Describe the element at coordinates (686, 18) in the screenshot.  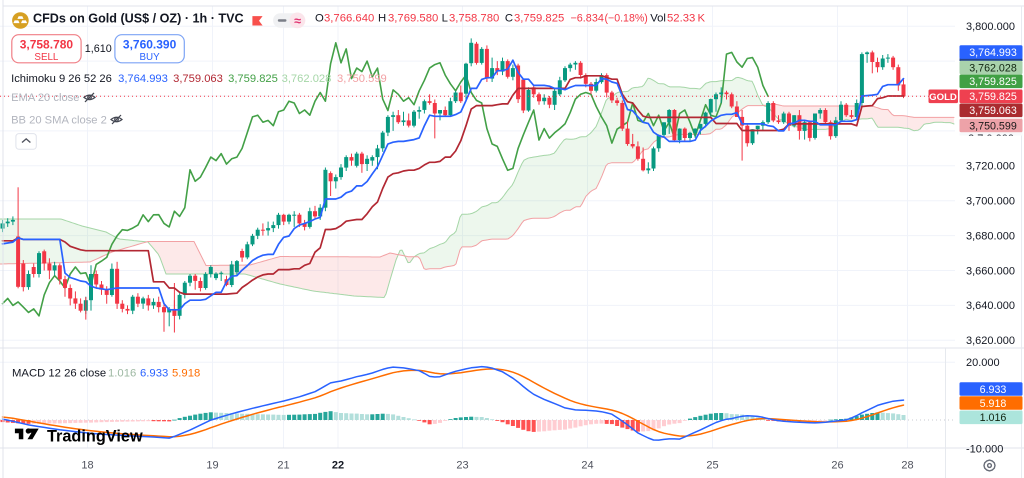
I see `svg-text: 52.33 K` at that location.